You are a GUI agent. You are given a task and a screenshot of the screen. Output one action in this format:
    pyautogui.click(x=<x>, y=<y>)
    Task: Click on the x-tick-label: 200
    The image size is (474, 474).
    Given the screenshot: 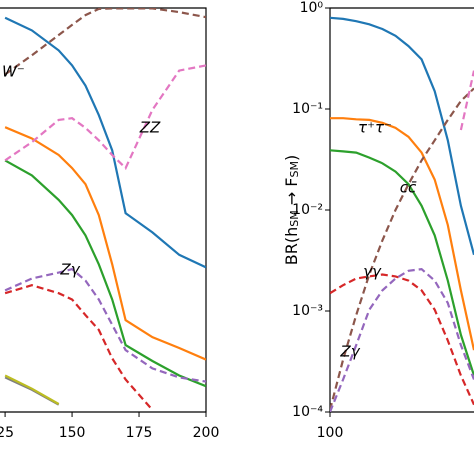 What is the action you would take?
    pyautogui.click(x=206, y=433)
    